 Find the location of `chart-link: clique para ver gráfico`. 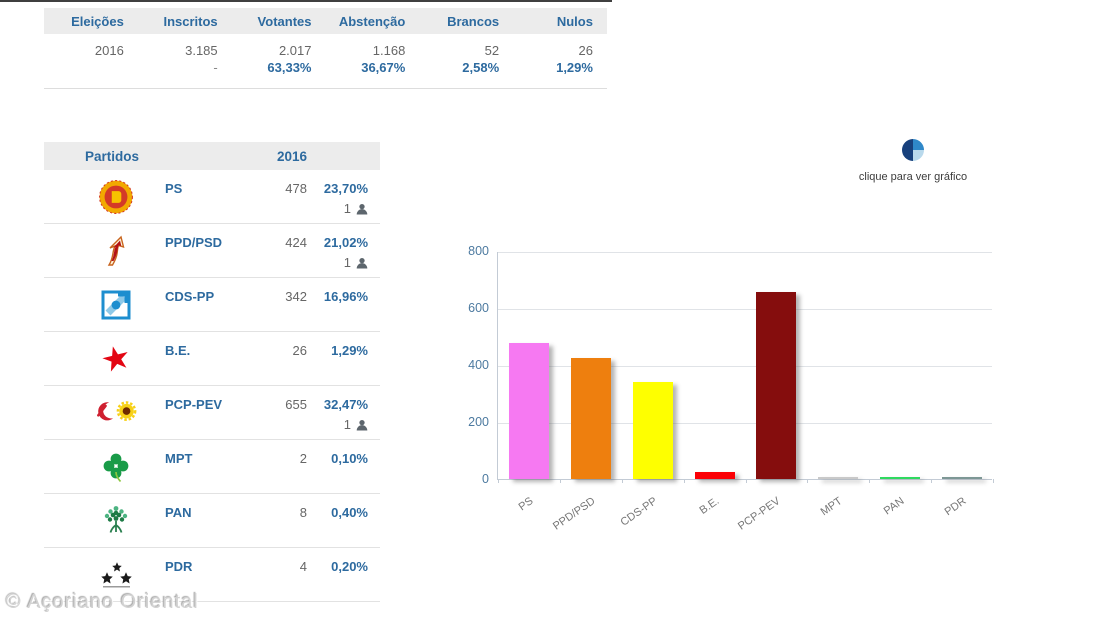

chart-link: clique para ver gráfico is located at coordinates (913, 161).